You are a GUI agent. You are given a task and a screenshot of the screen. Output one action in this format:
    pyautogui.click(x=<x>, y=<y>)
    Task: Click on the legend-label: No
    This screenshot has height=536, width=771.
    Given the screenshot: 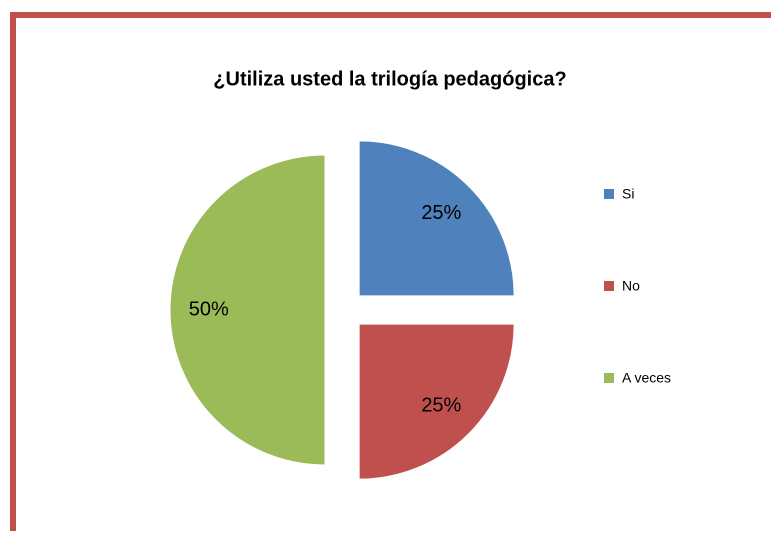 What is the action you would take?
    pyautogui.click(x=631, y=286)
    